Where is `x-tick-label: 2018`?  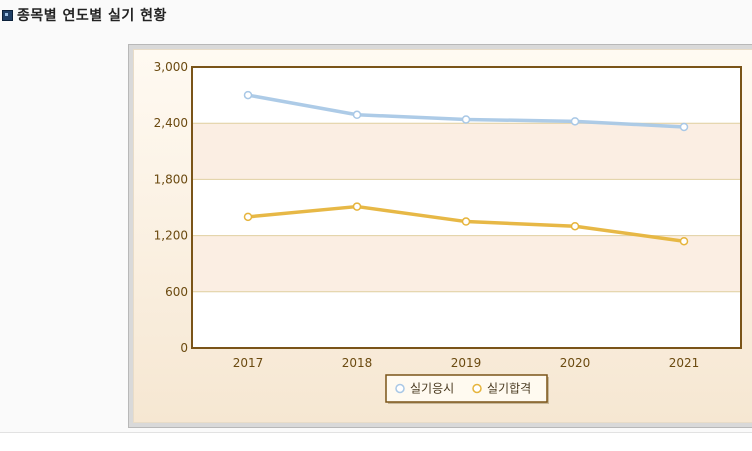
x-tick-label: 2018 is located at coordinates (357, 363).